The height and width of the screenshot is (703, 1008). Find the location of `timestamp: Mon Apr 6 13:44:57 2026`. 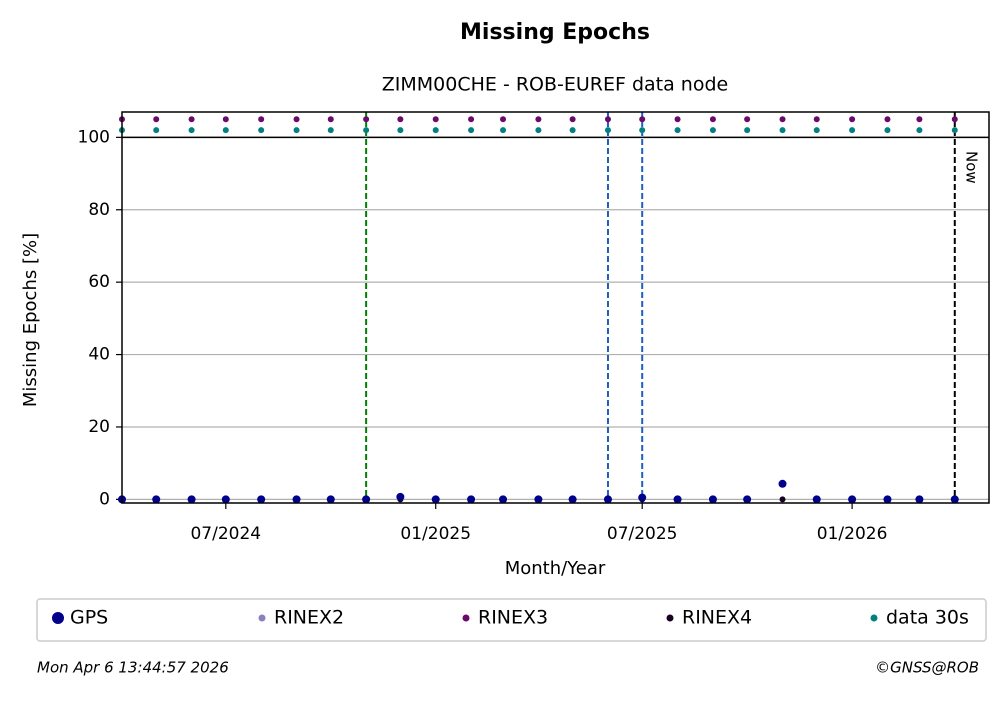

timestamp: Mon Apr 6 13:44:57 2026 is located at coordinates (133, 668).